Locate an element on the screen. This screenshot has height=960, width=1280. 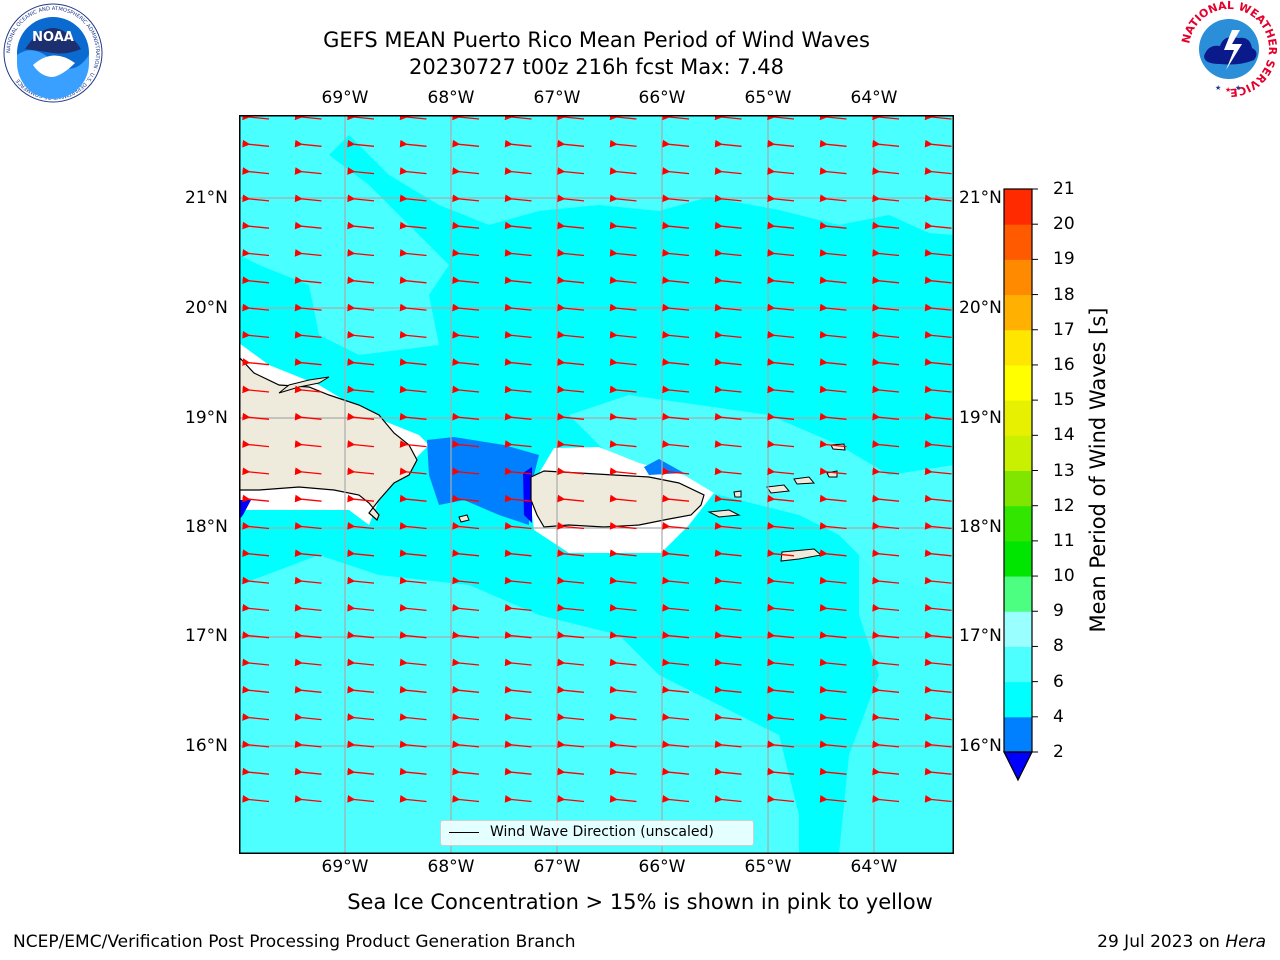
light-period-region-north is located at coordinates (596, 235).